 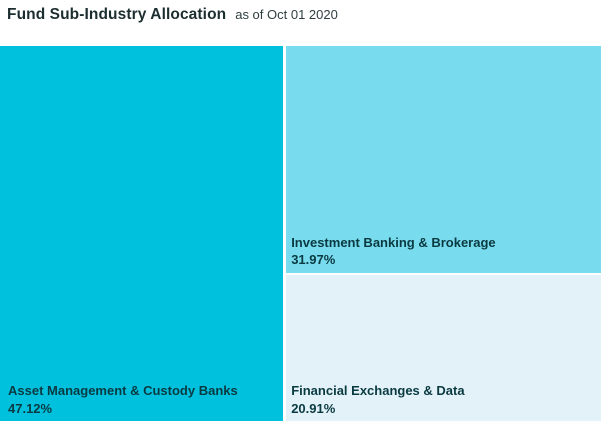 What do you see at coordinates (313, 408) in the screenshot?
I see `tile-percent: 20.91%` at bounding box center [313, 408].